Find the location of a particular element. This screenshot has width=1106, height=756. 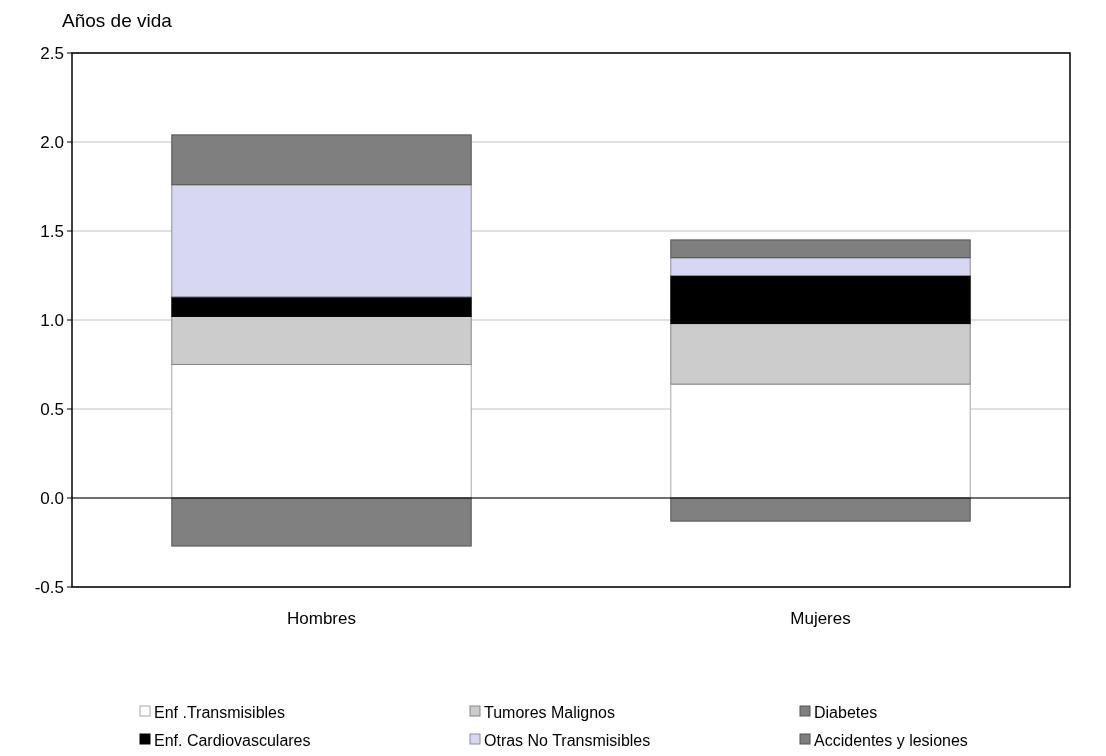

y-tick-label: 2.5 is located at coordinates (52, 53).